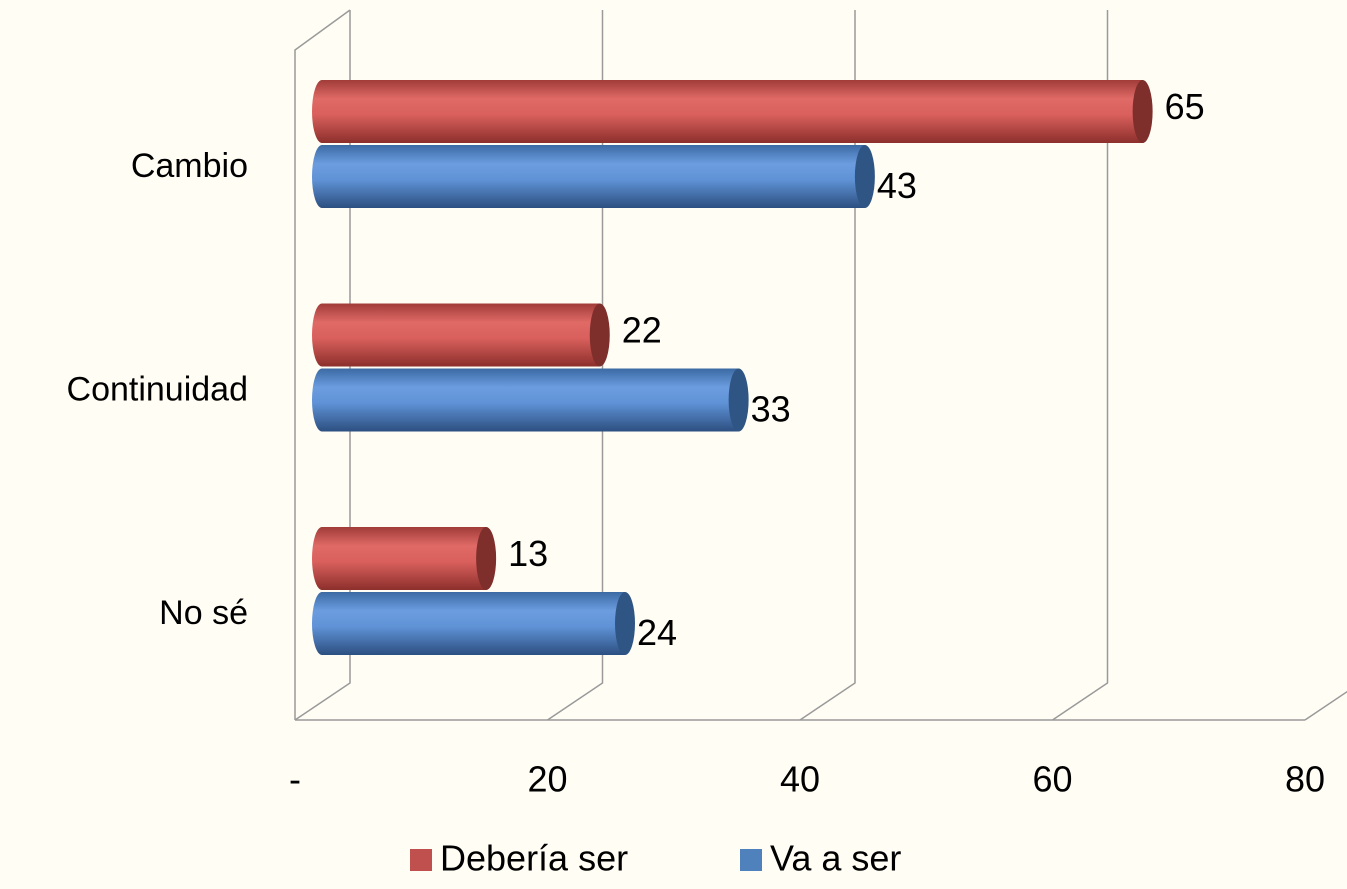 The width and height of the screenshot is (1347, 889). Describe the element at coordinates (835, 858) in the screenshot. I see `legend-label: Va a ser` at that location.